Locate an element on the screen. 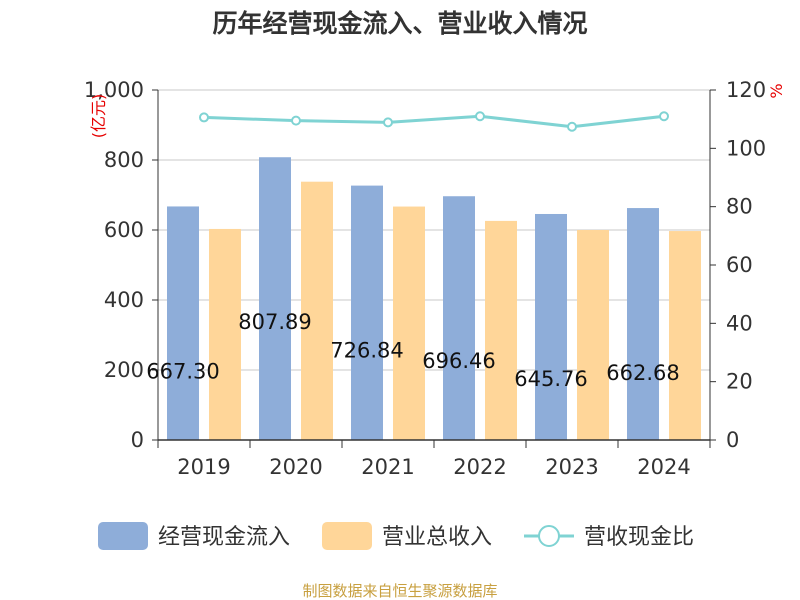 The image size is (800, 600). legend-label: 营收现金比 is located at coordinates (639, 537).